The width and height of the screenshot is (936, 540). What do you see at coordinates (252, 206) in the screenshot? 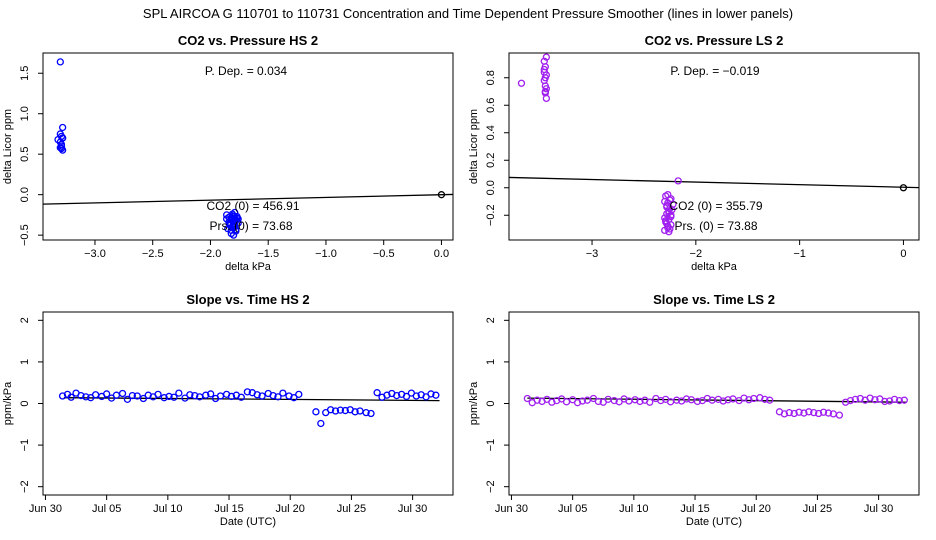
I see `co2-intercept-annotation: CO2 (0) = 456.91` at bounding box center [252, 206].